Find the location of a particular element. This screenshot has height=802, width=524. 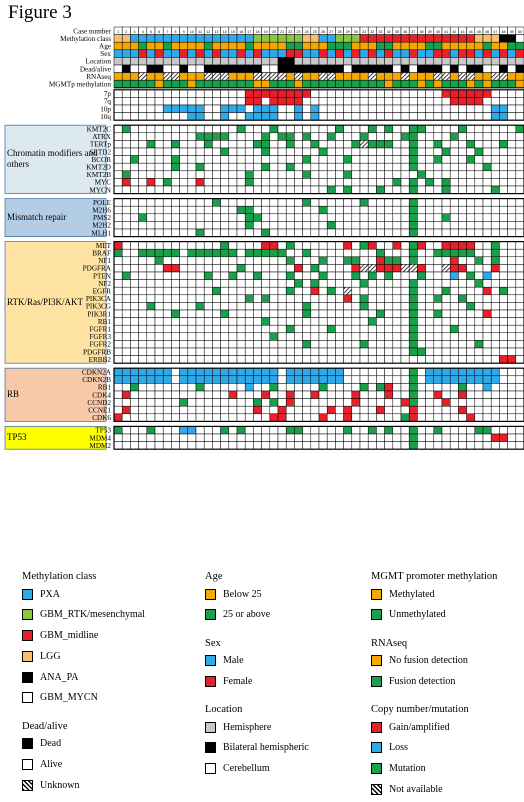

case-number: 17 is located at coordinates (249, 32).